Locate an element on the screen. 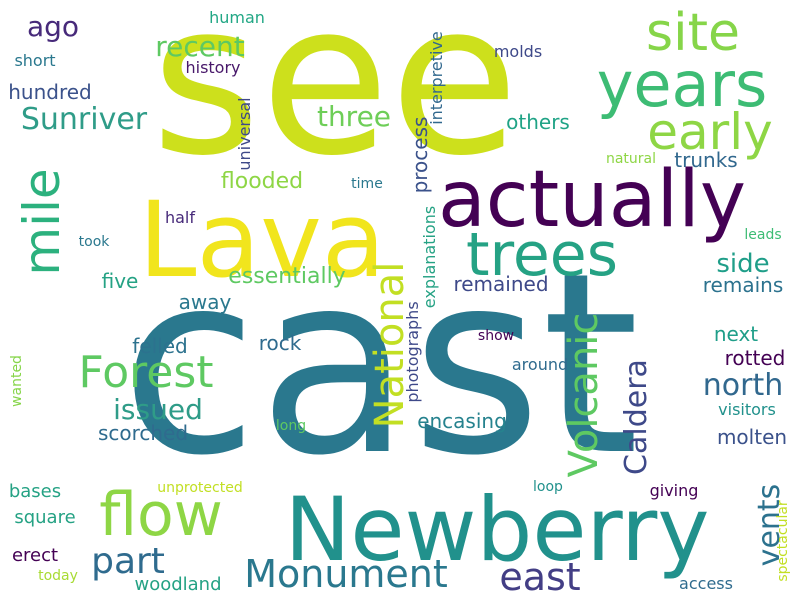 This screenshot has width=800, height=600. word-around: around is located at coordinates (540, 364).